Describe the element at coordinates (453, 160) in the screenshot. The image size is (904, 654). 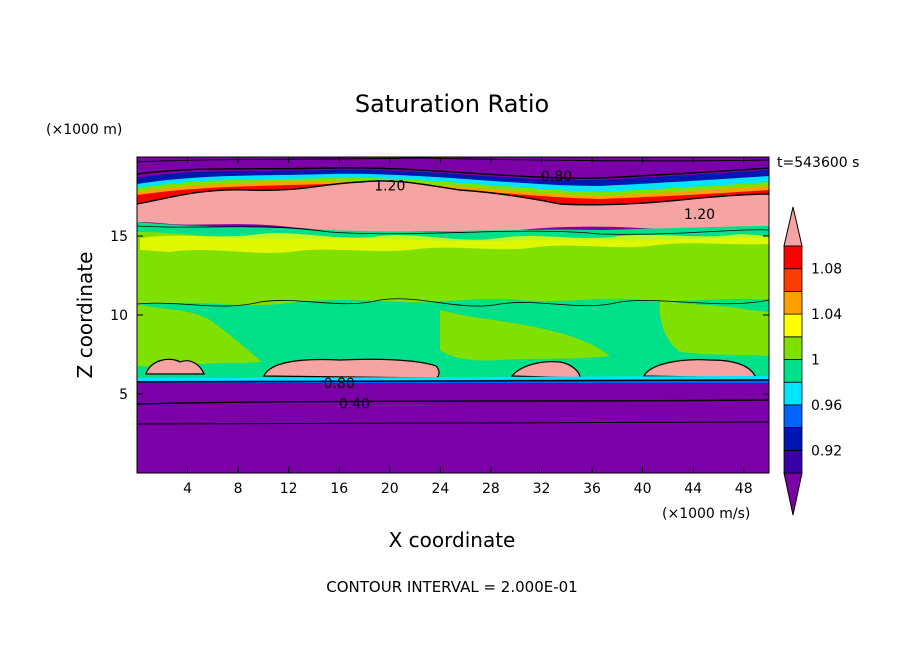
I see `contour-dry-top` at that location.